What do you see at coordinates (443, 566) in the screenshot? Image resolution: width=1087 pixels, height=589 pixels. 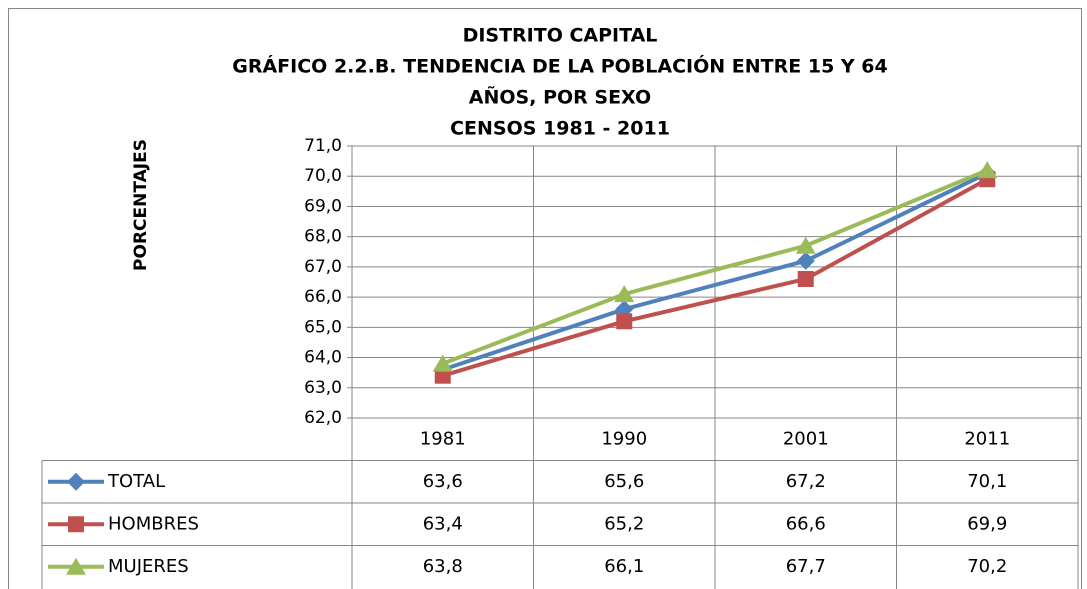 I see `table-value: 63,8` at bounding box center [443, 566].